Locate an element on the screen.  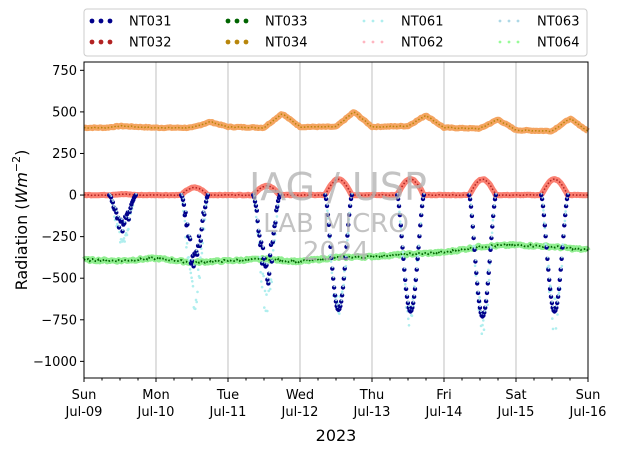
series-NT032 is located at coordinates (335, 187).